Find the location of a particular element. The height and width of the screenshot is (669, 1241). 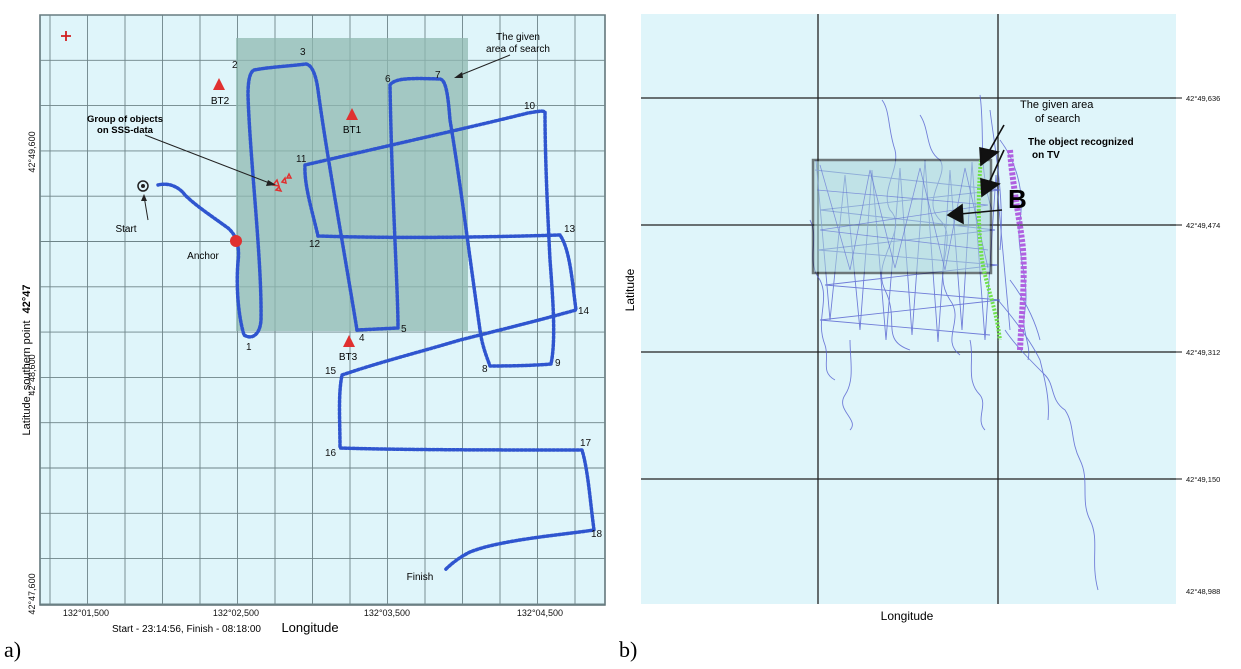

y-tick: 42°47,600 is located at coordinates (32, 593).